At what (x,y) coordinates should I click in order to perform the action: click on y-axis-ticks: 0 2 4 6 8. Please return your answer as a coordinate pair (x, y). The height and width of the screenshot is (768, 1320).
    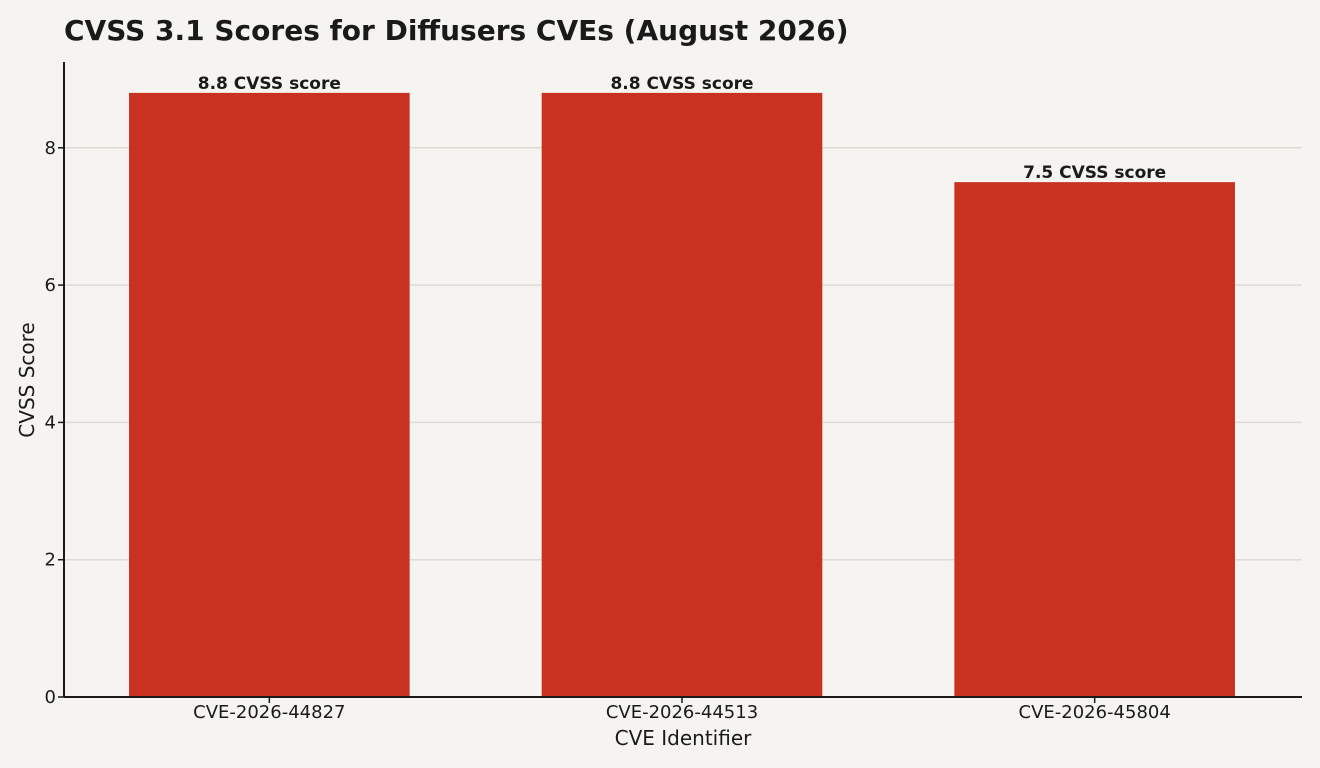
    Looking at the image, I should click on (54, 423).